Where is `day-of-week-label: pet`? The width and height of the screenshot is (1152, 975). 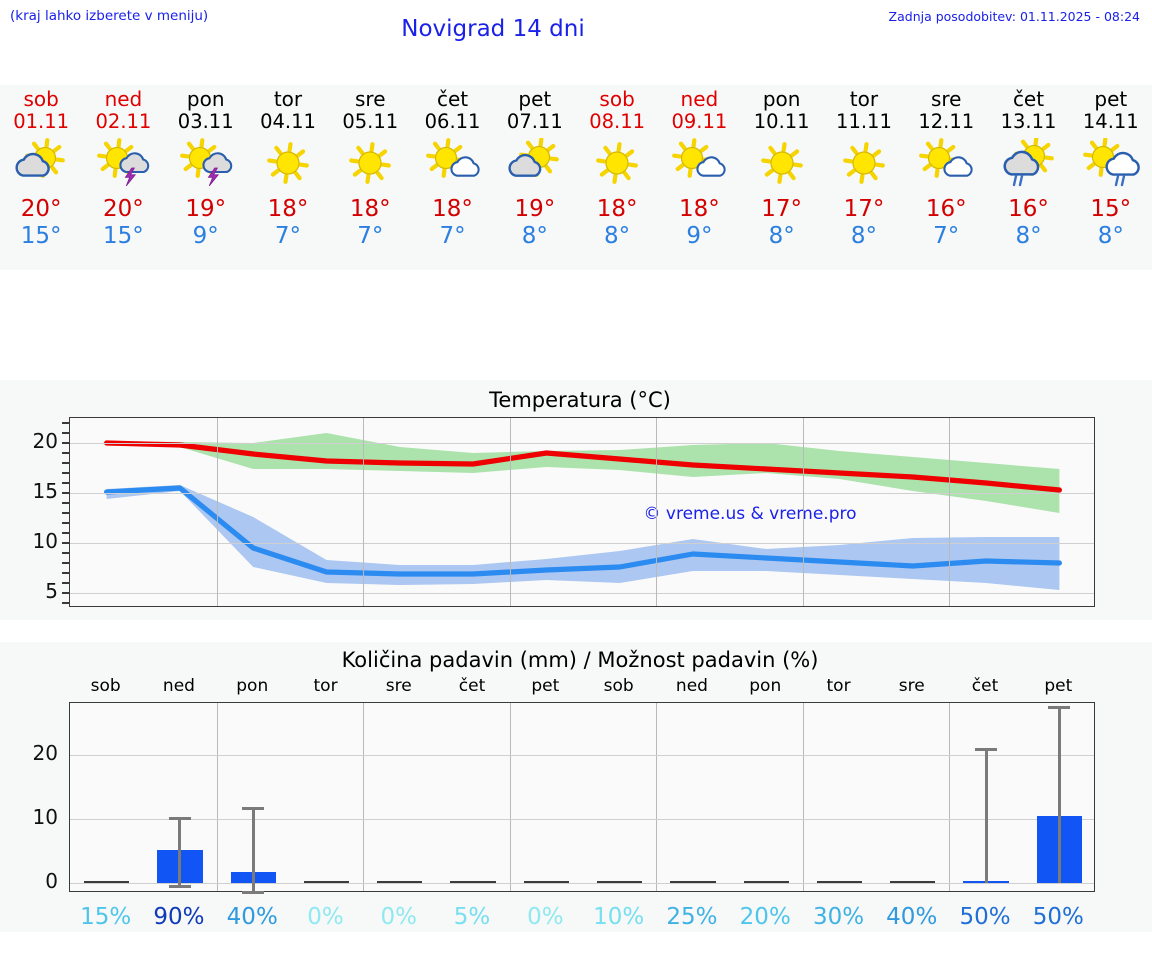 day-of-week-label: pet is located at coordinates (535, 99).